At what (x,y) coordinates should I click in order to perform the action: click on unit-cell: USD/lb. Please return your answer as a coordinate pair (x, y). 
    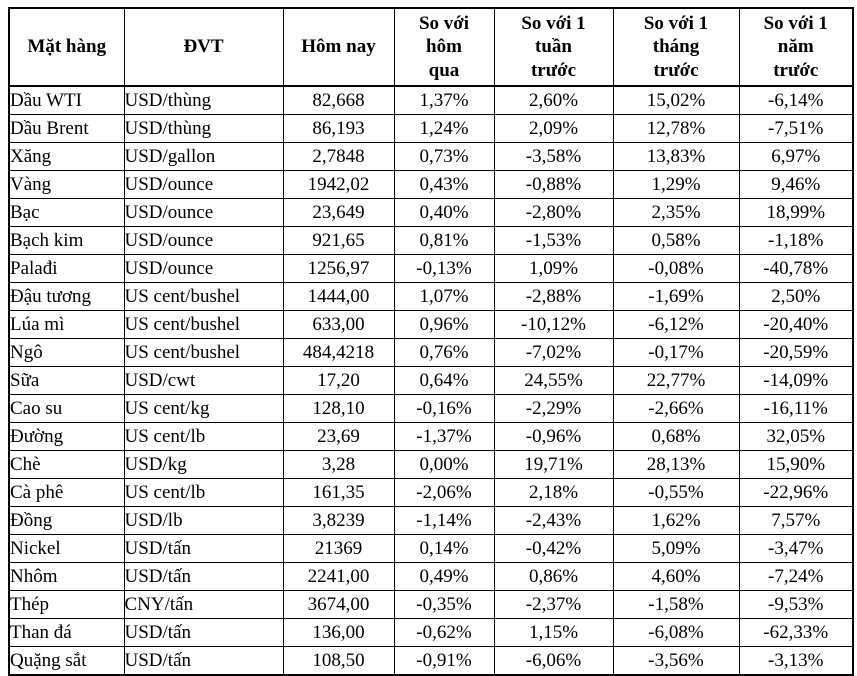
    Looking at the image, I should click on (203, 520).